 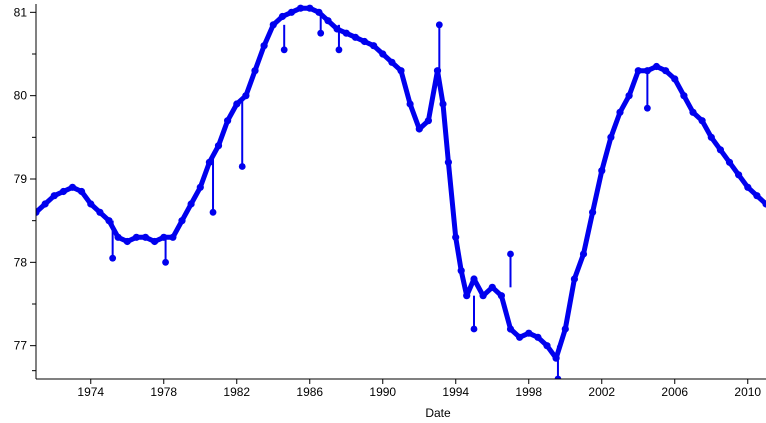 I want to click on x-tick-label: 1978, so click(x=163, y=392).